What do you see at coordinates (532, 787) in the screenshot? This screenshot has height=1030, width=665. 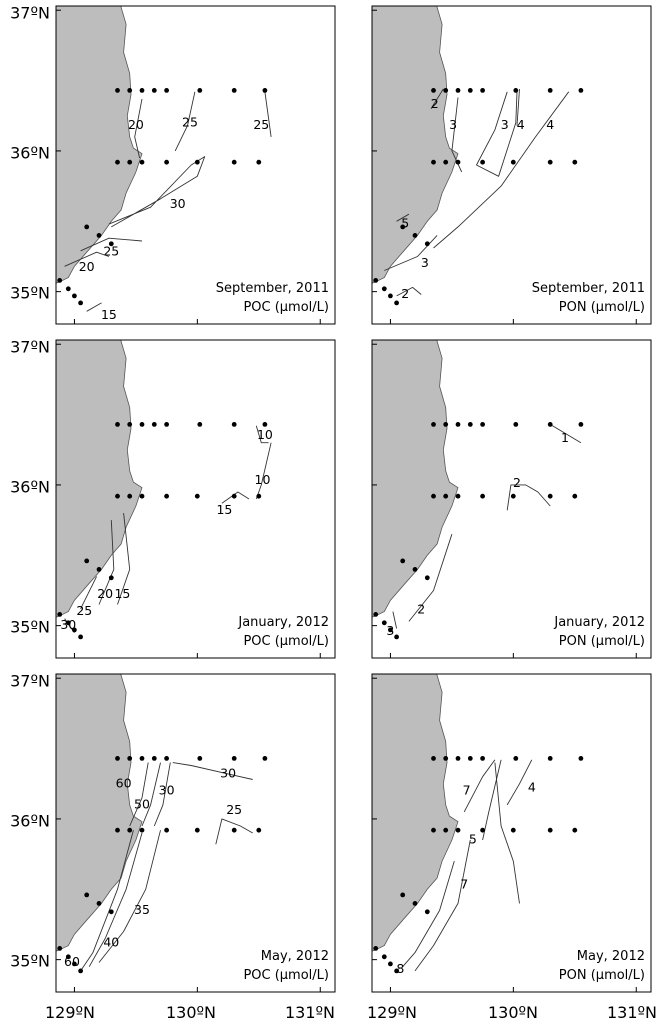 I see `contour-label: 4` at bounding box center [532, 787].